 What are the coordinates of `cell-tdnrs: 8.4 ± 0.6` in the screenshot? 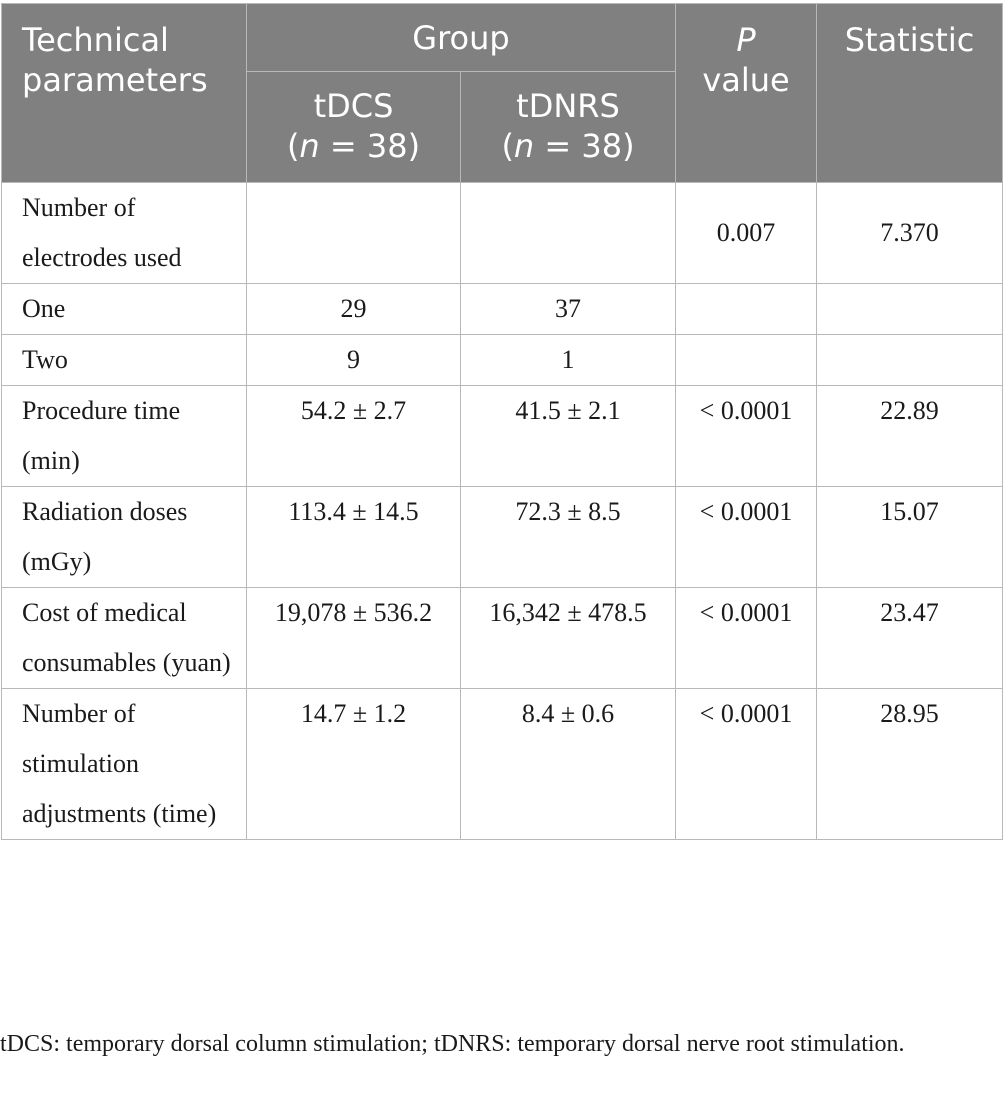 It's located at (568, 764).